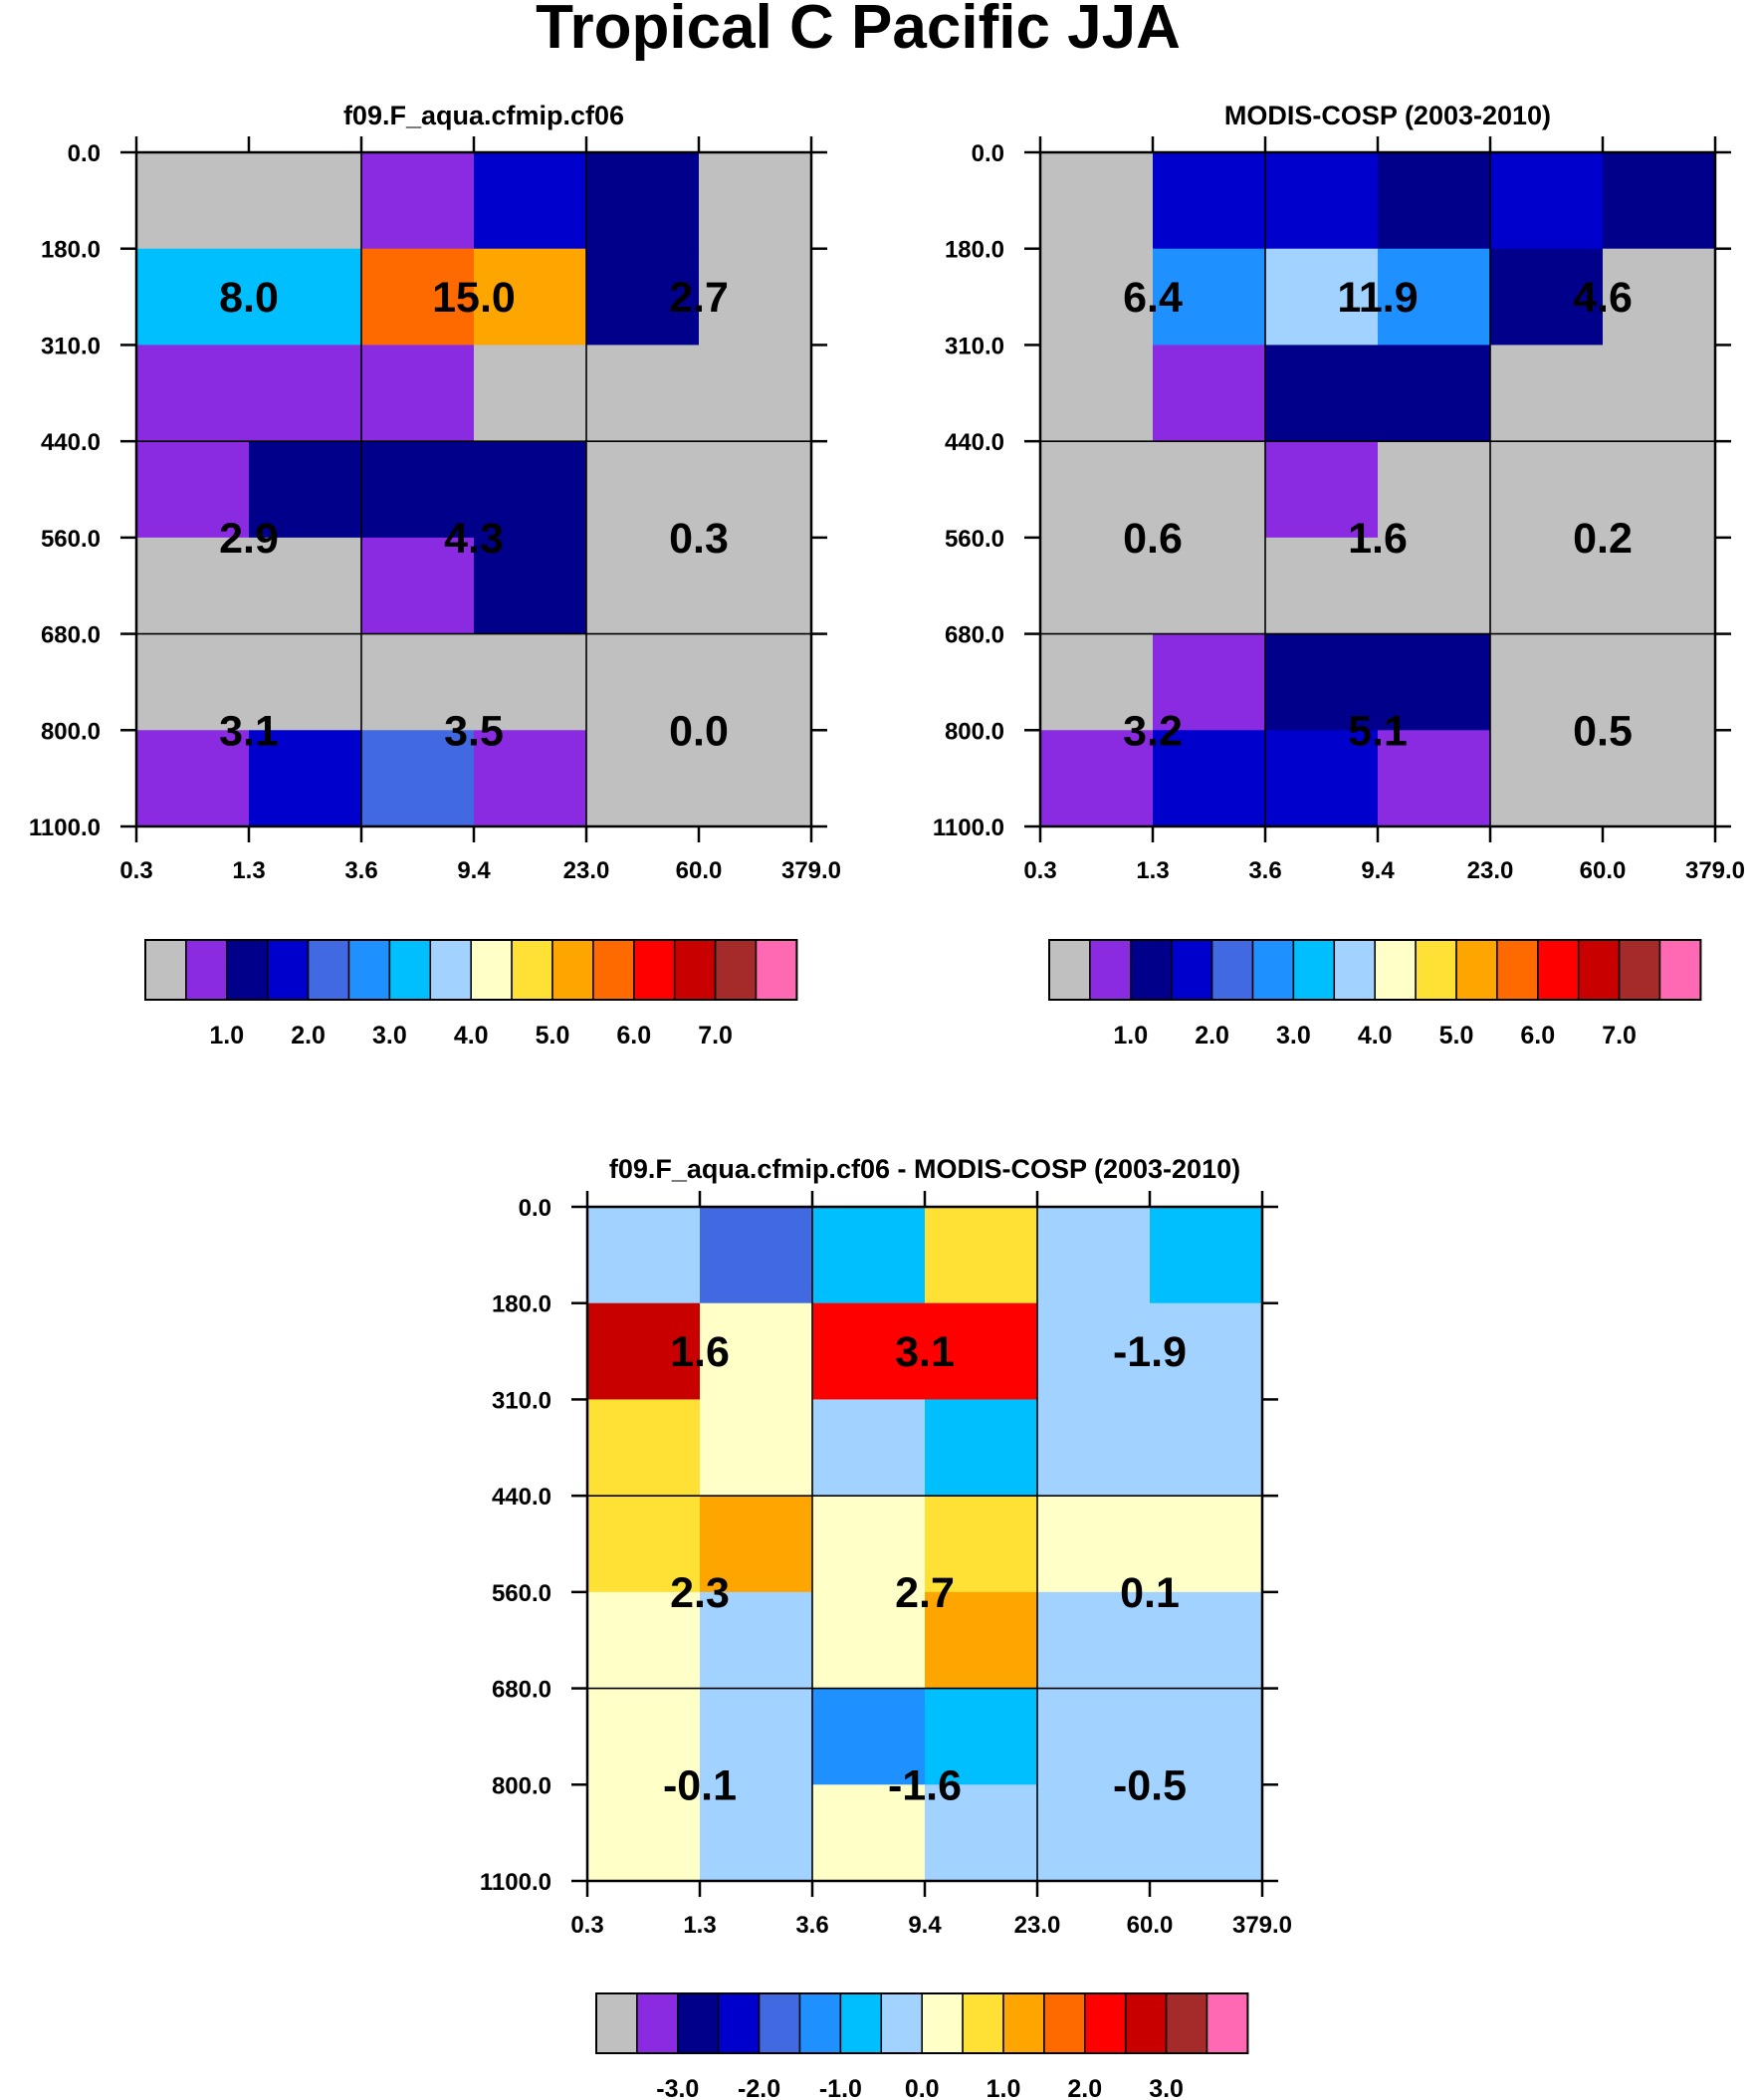 This screenshot has width=1755, height=2100. I want to click on colorbar-label: 5.0, so click(1456, 1036).